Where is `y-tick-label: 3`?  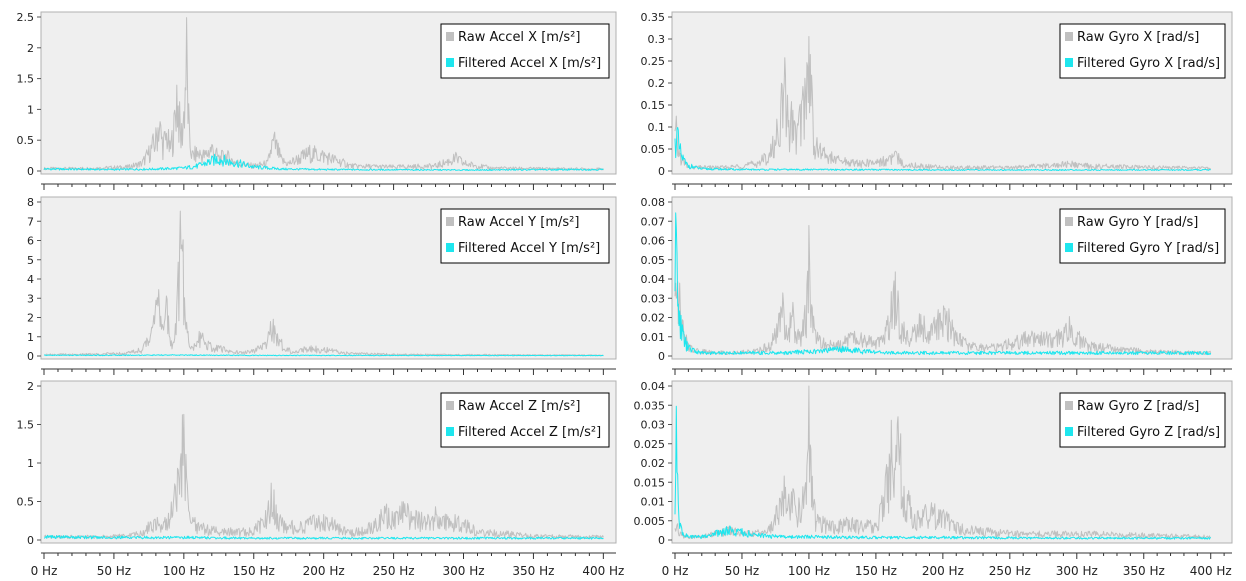 y-tick-label: 3 is located at coordinates (30, 298).